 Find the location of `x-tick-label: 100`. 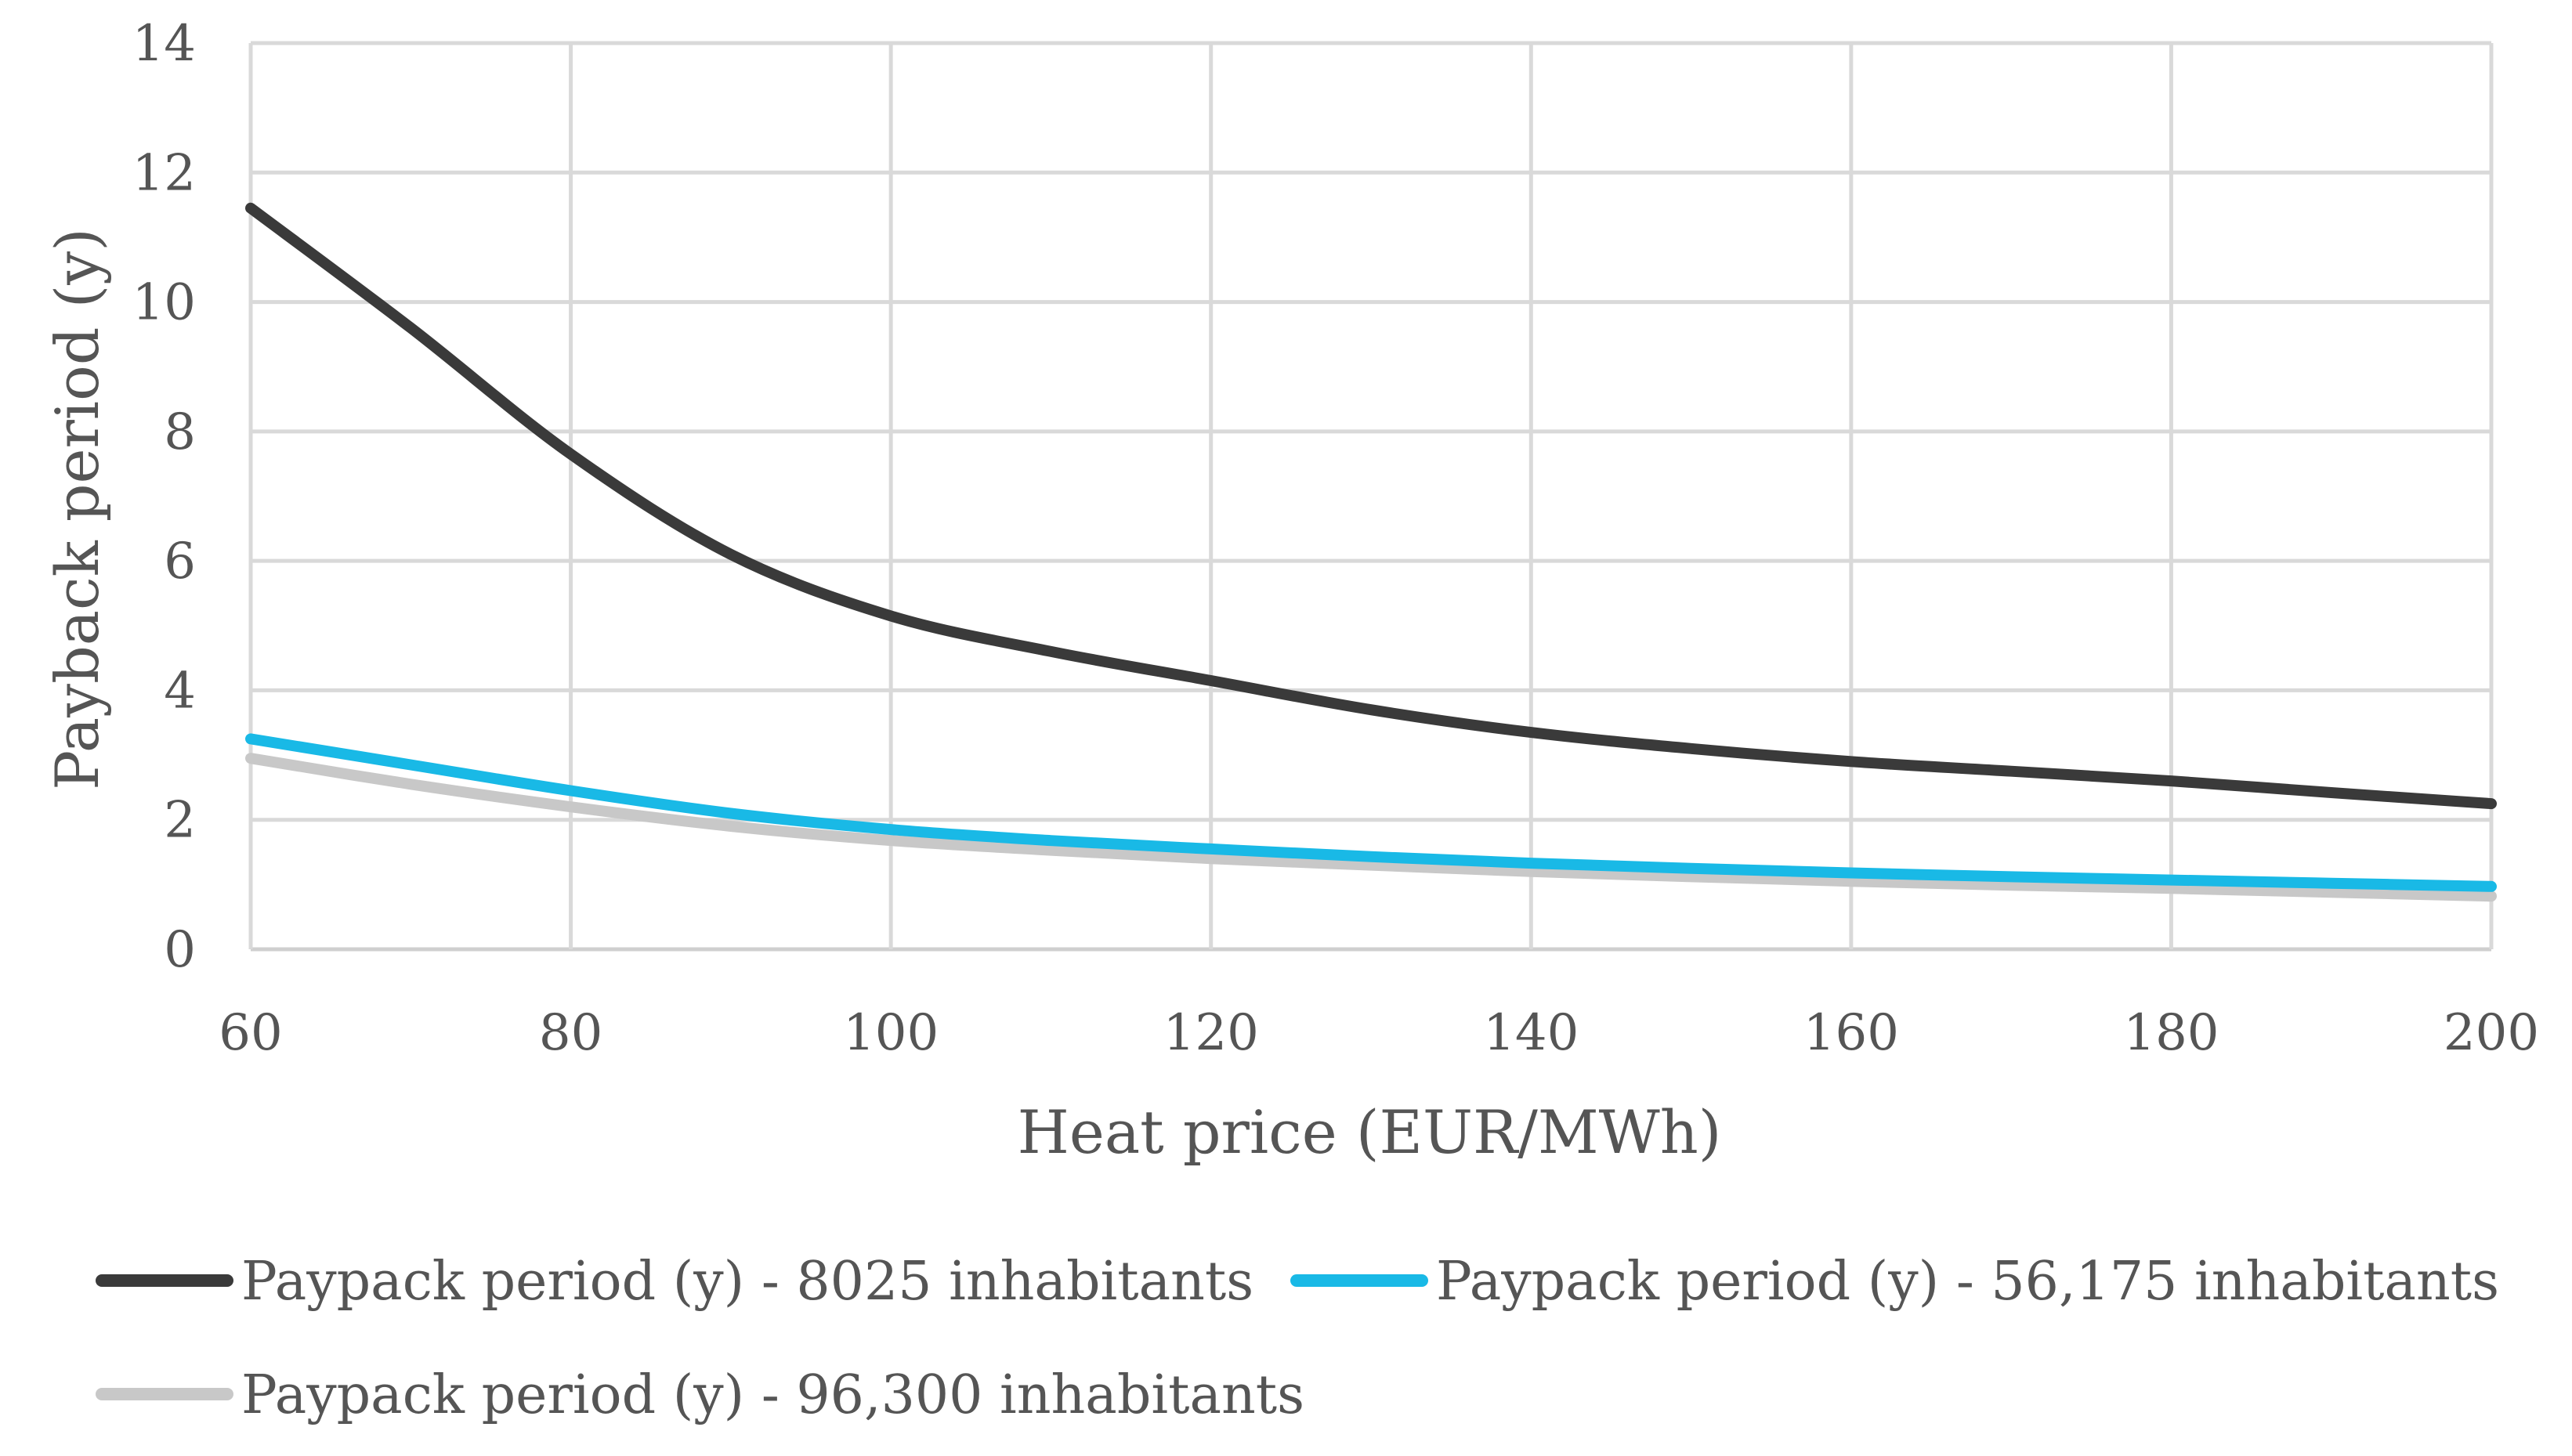

x-tick-label: 100 is located at coordinates (891, 1033).